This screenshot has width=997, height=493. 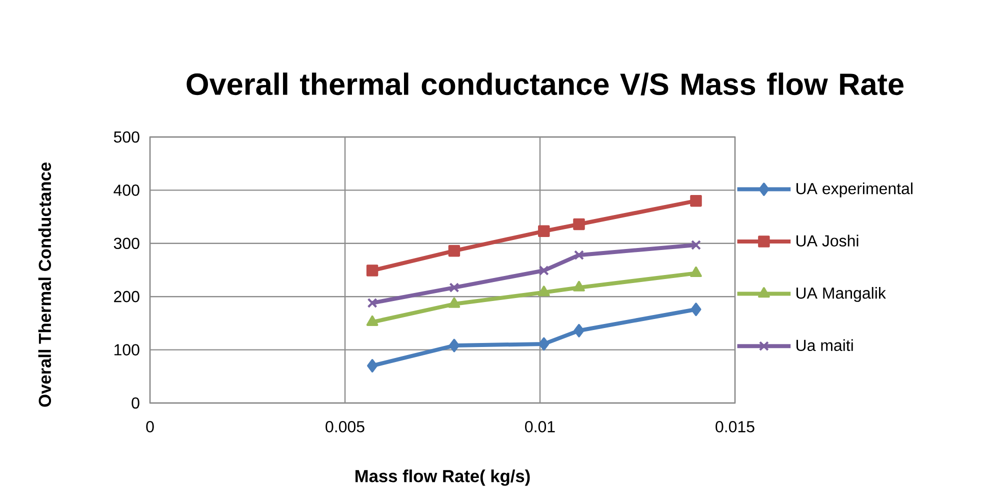 What do you see at coordinates (540, 426) in the screenshot?
I see `x-tick-label: 0.01` at bounding box center [540, 426].